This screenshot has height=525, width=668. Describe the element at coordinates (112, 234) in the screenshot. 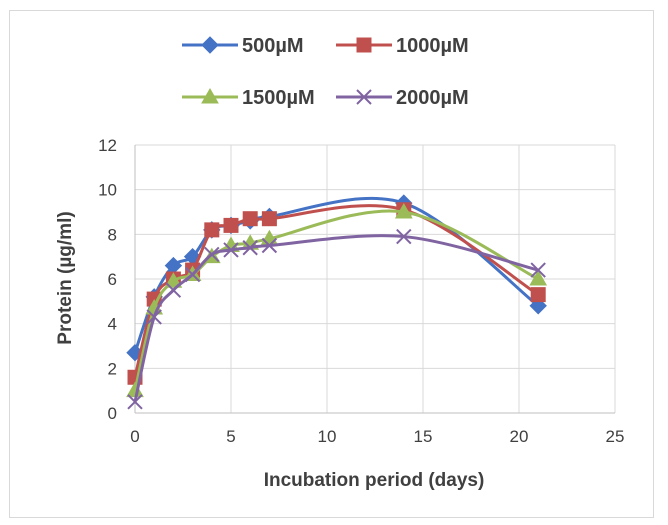

I see `y-tick-label: 8` at that location.